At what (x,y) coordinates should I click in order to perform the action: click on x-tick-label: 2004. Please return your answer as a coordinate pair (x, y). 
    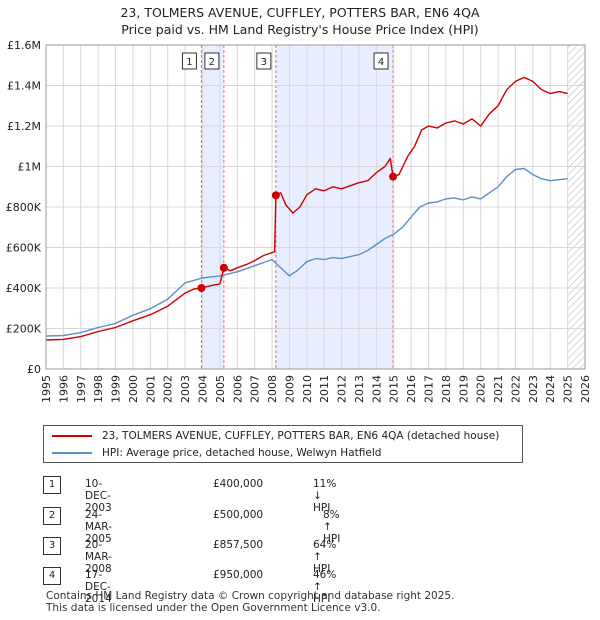
    Looking at the image, I should click on (202, 389).